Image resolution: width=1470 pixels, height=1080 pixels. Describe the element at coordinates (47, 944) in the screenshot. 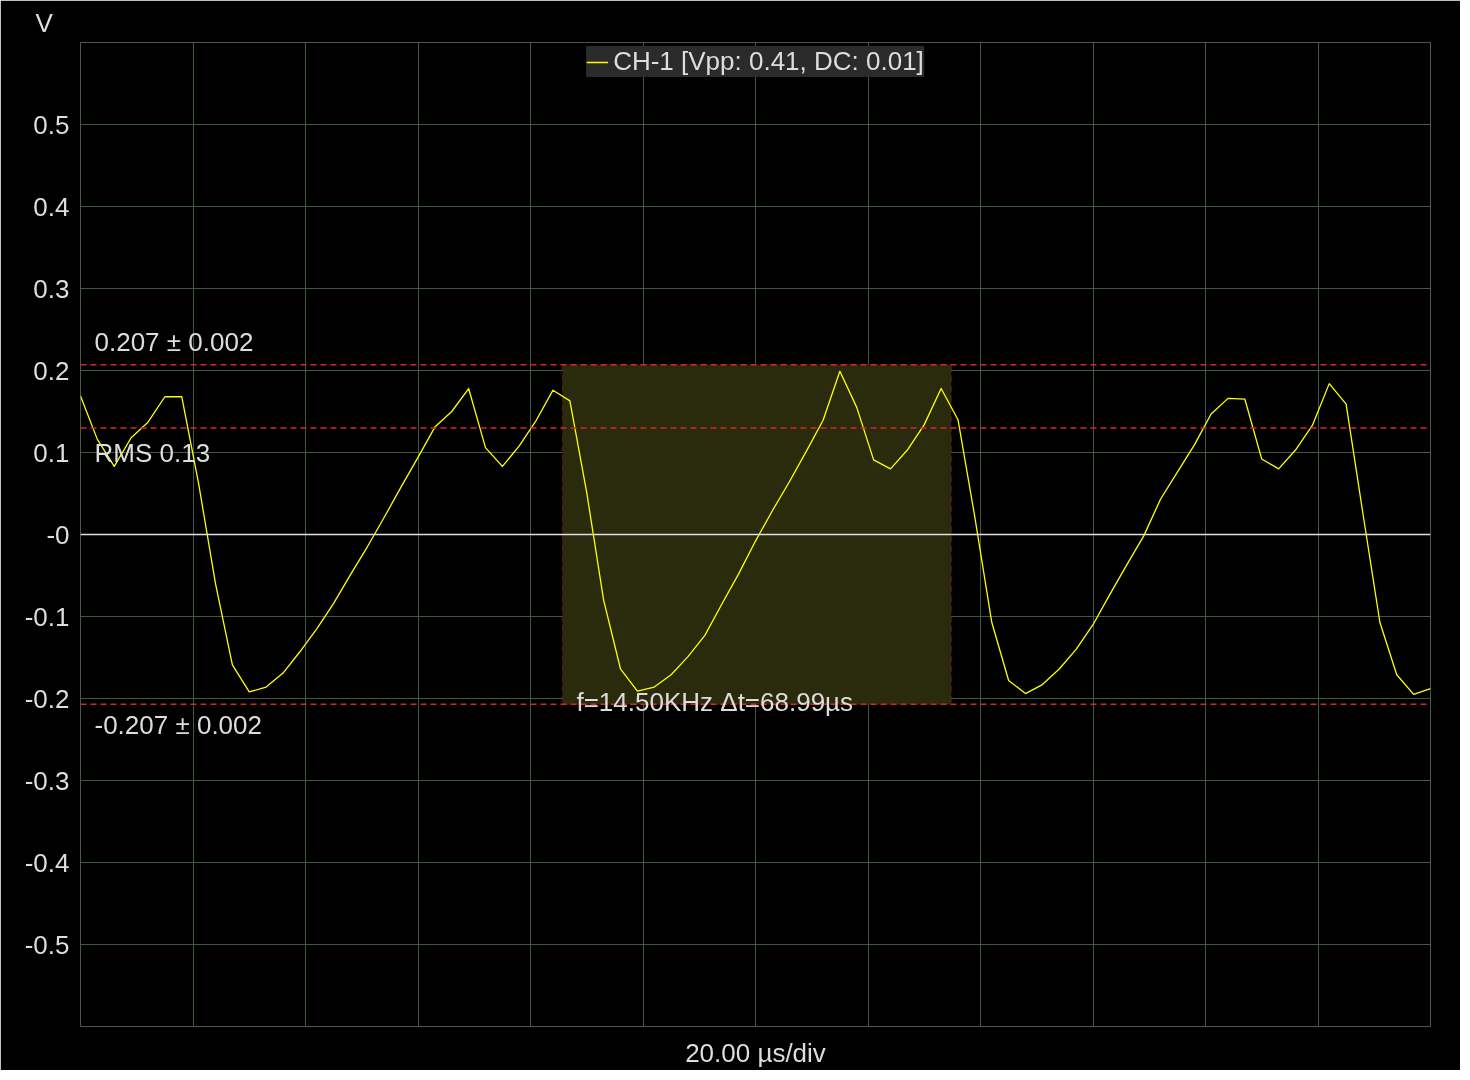

I see `y-tick-label: -0.5` at that location.